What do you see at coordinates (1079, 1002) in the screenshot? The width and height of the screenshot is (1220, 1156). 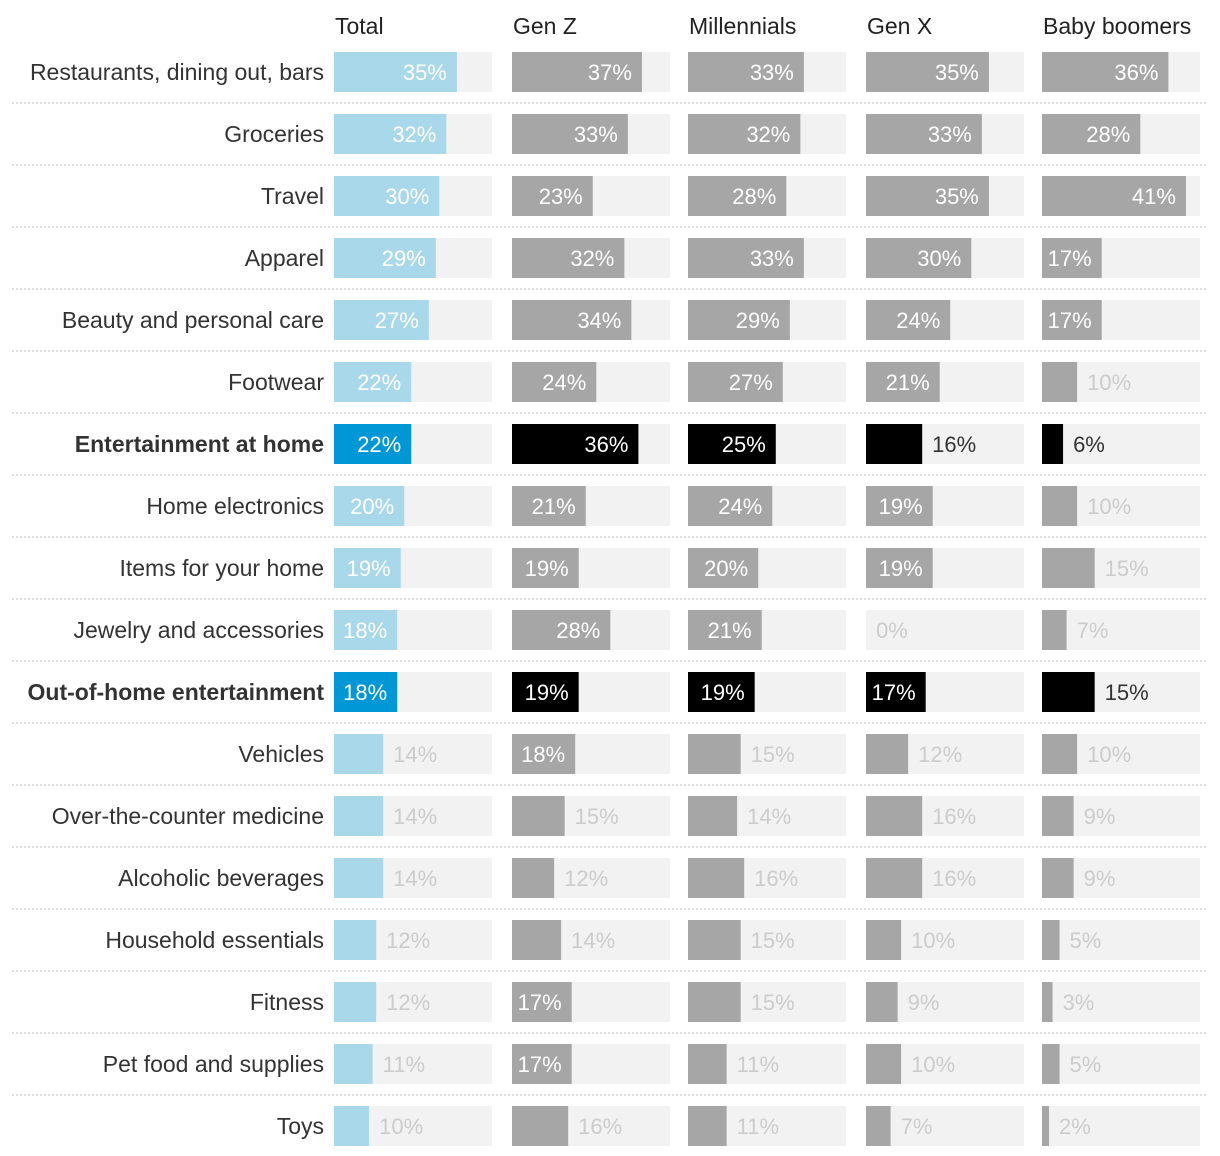 I see `data-label: 3%` at bounding box center [1079, 1002].